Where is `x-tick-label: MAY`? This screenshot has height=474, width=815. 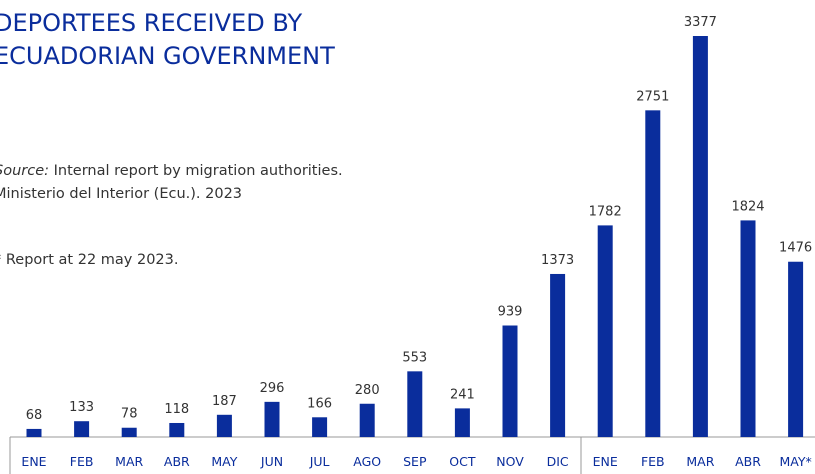
x-tick-label: MAY is located at coordinates (224, 461).